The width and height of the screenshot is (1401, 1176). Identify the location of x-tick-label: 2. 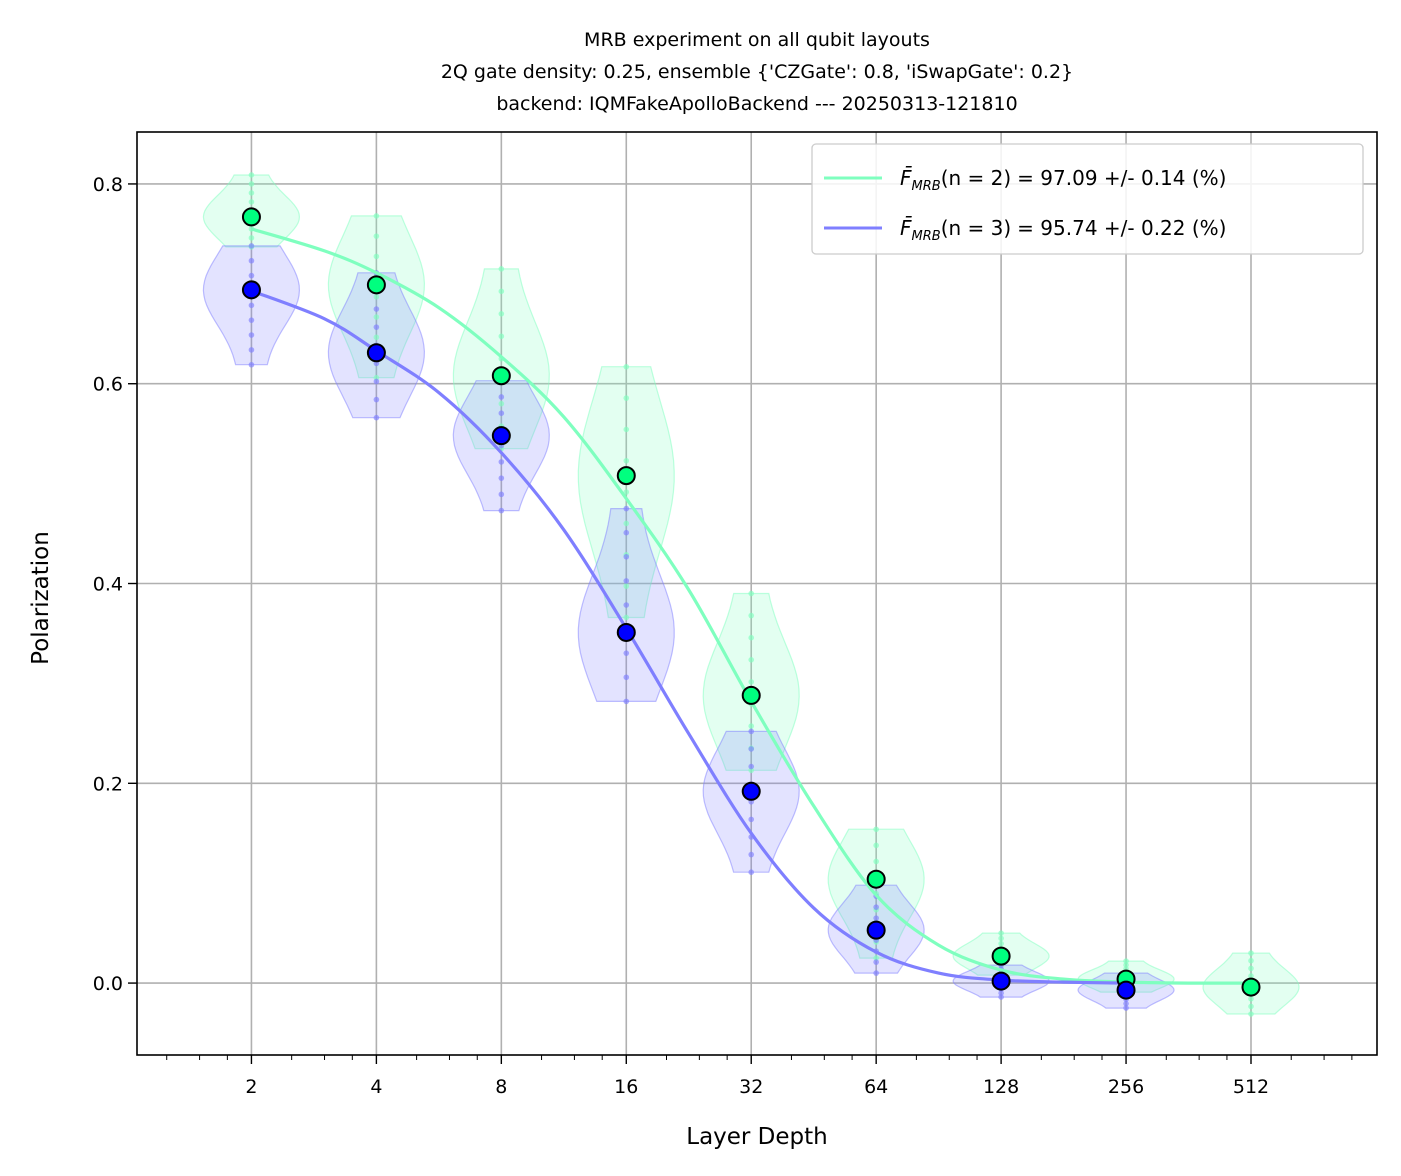
(251, 1087).